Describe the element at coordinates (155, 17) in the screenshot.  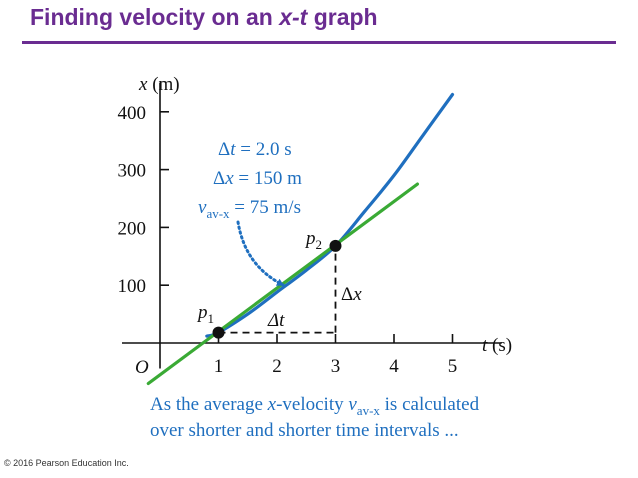
I see `title-text-pre: Finding velocity on an` at that location.